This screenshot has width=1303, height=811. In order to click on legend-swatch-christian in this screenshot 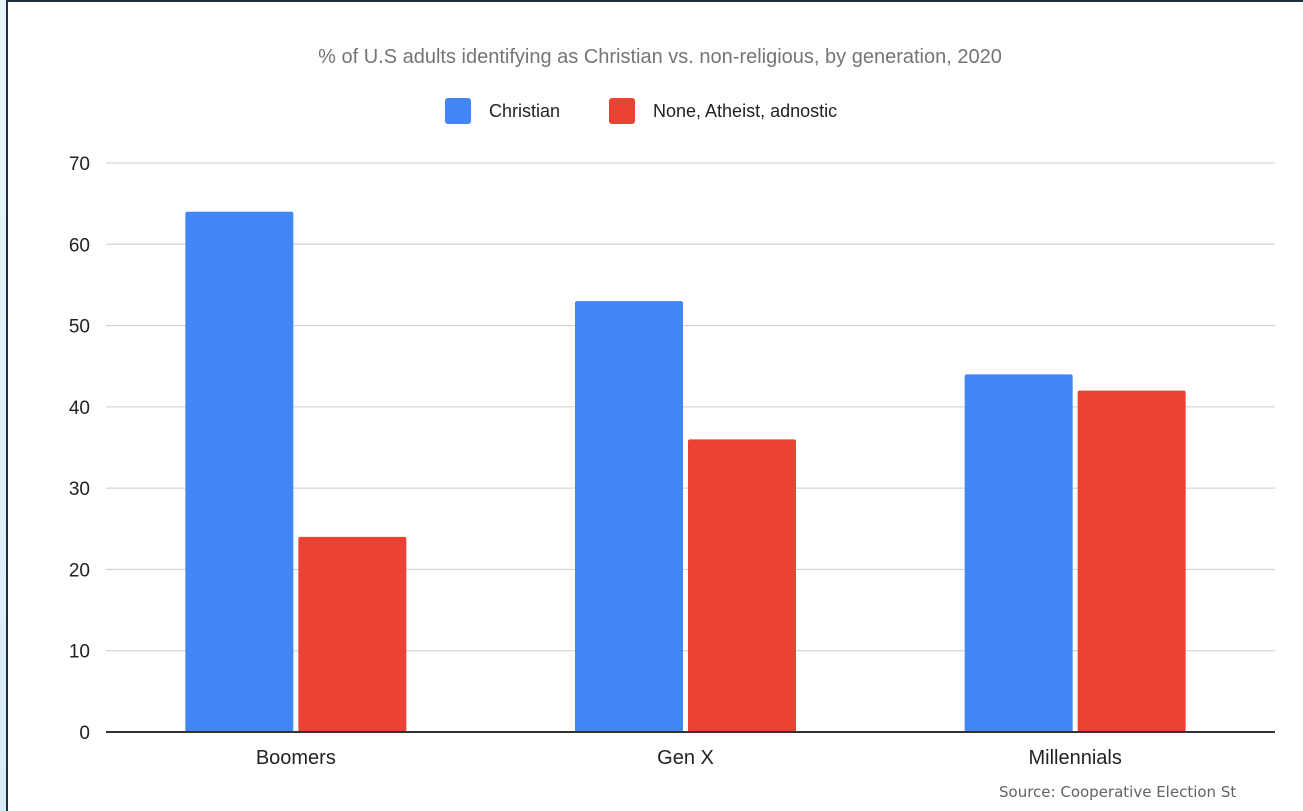, I will do `click(458, 111)`.